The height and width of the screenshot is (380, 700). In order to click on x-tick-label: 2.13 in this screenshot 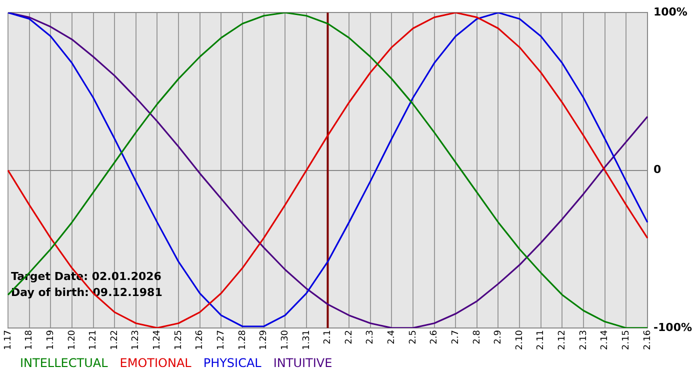, I will do `click(583, 340)`.